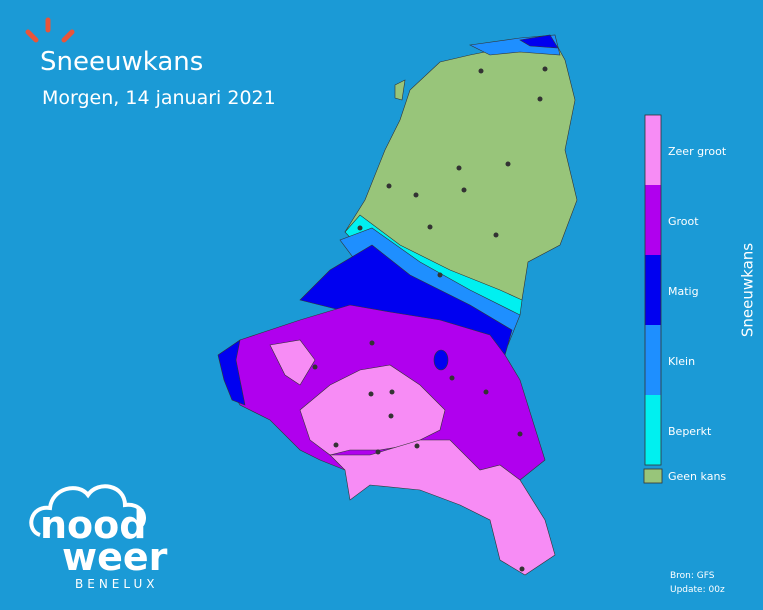 The height and width of the screenshot is (610, 763). Describe the element at coordinates (690, 431) in the screenshot. I see `legend-label: Beperkt` at that location.